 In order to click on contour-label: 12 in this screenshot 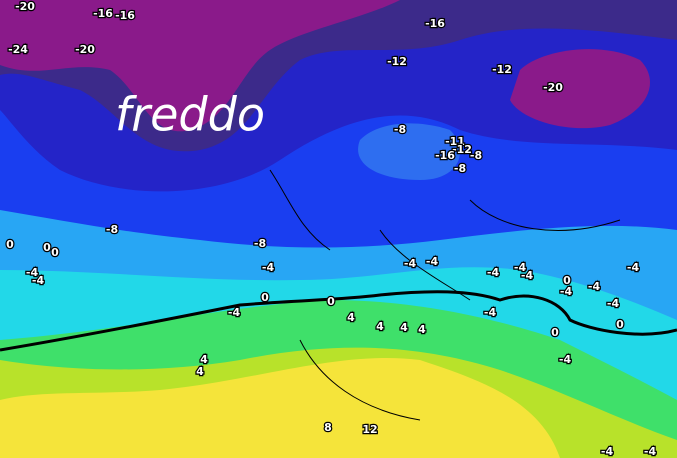, I will do `click(369, 429)`.